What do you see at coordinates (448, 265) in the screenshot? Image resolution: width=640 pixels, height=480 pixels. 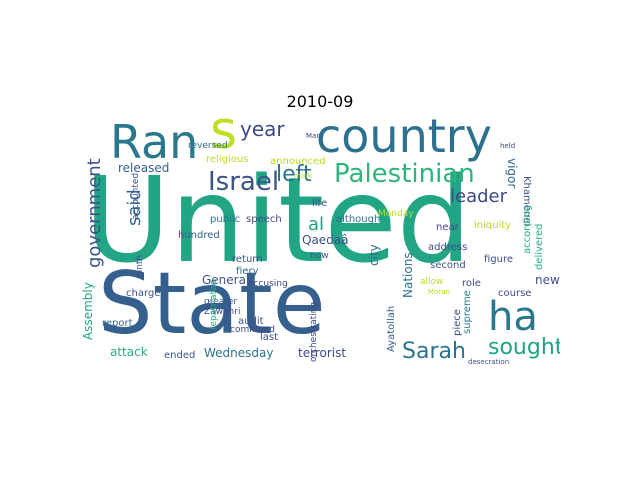 I see `word-second: second` at bounding box center [448, 265].